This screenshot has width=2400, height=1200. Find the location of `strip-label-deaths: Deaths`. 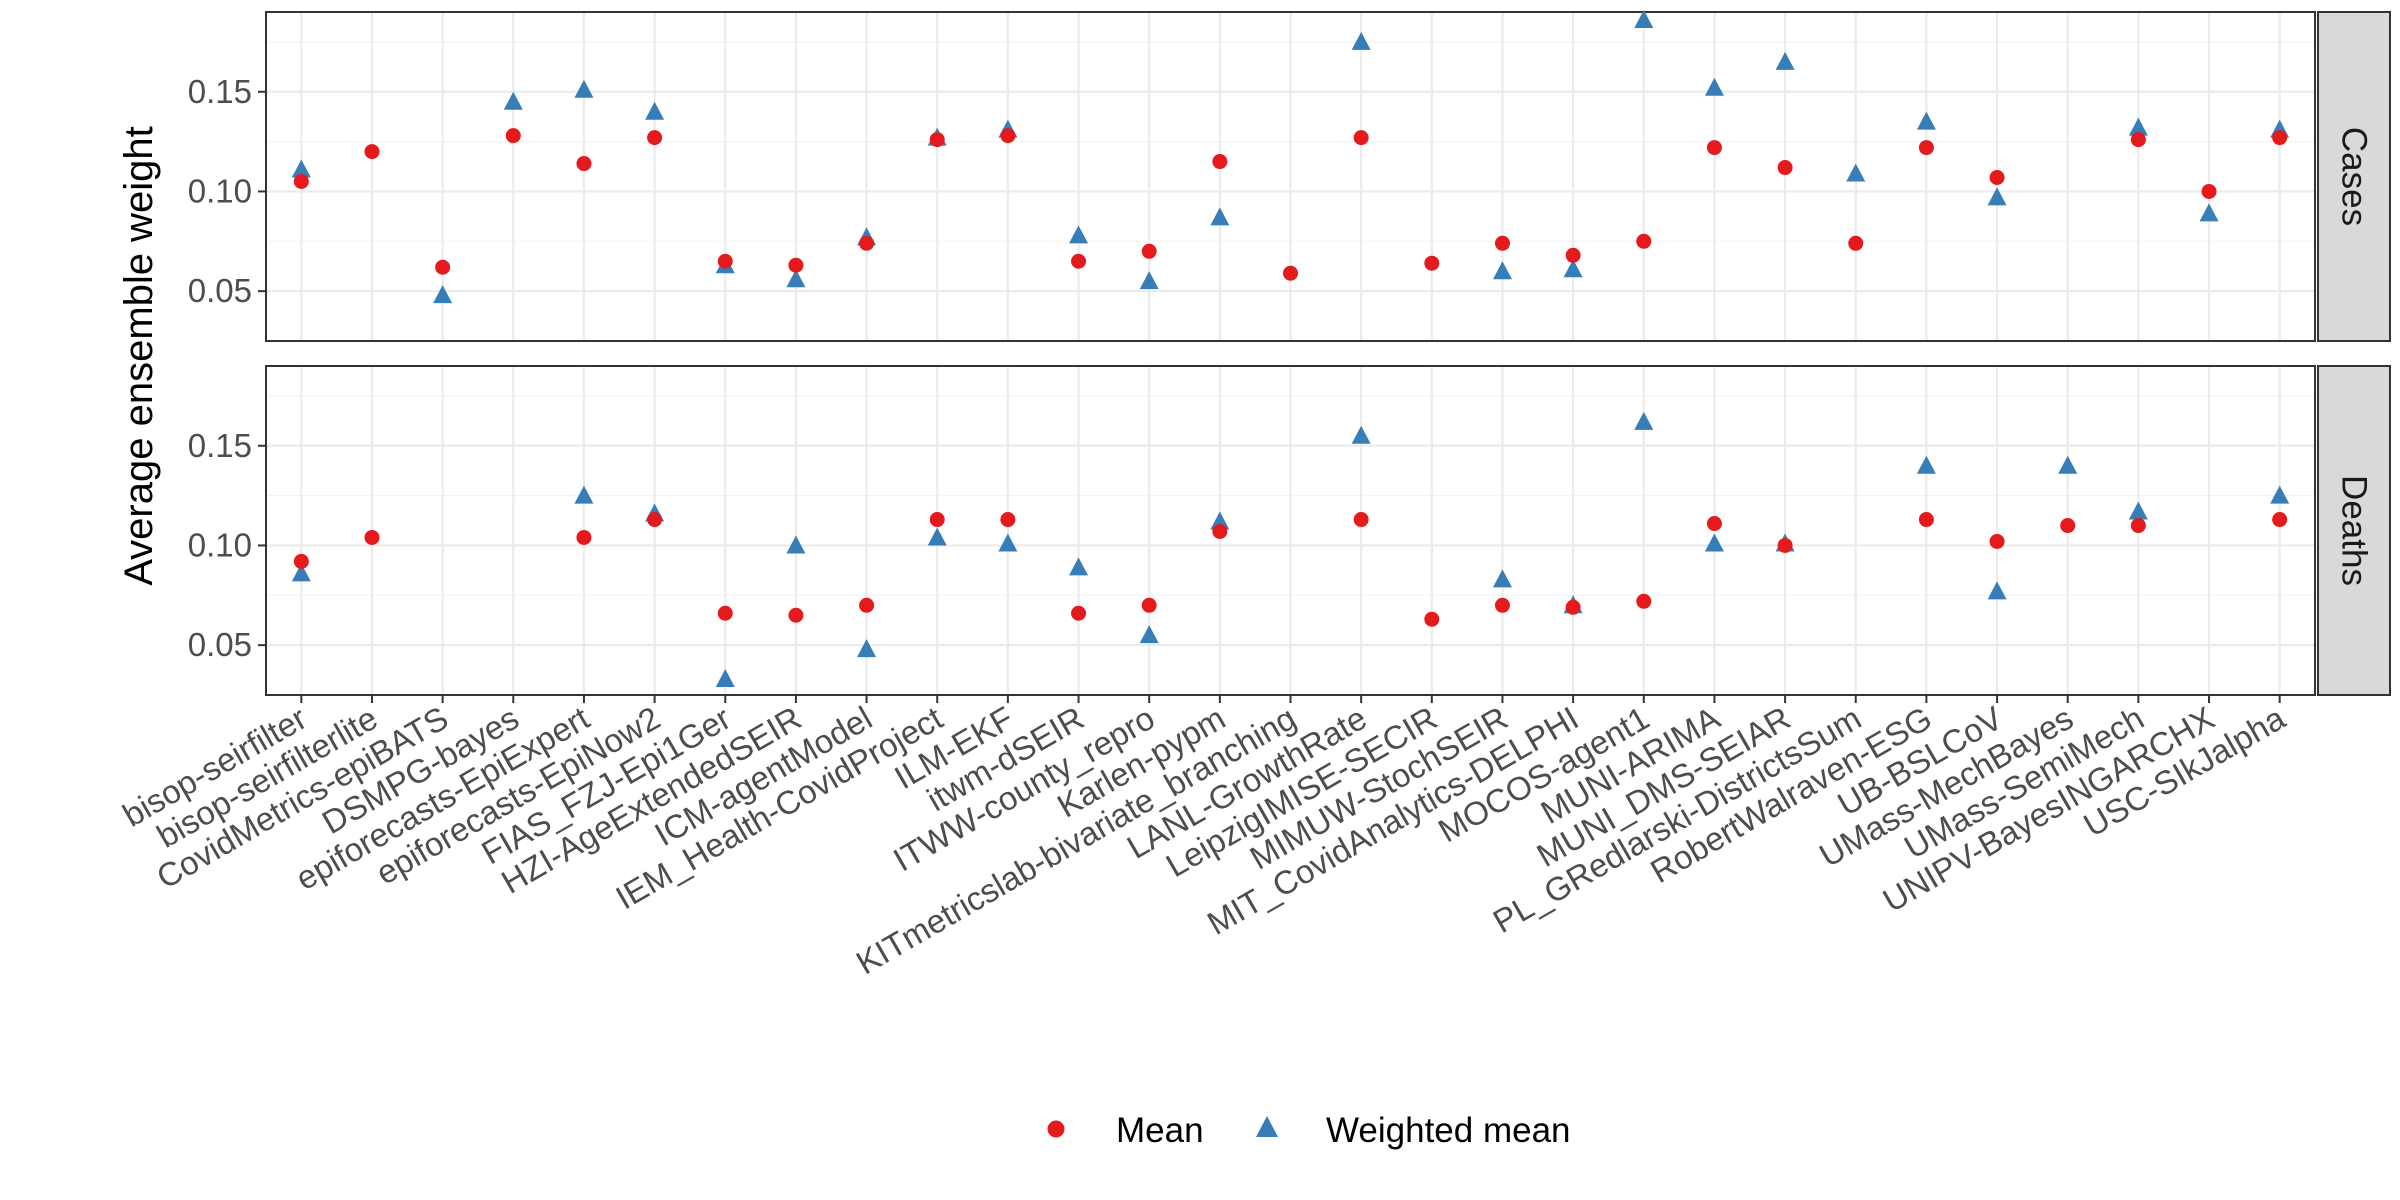

strip-label-deaths: Deaths is located at coordinates (2354, 530).